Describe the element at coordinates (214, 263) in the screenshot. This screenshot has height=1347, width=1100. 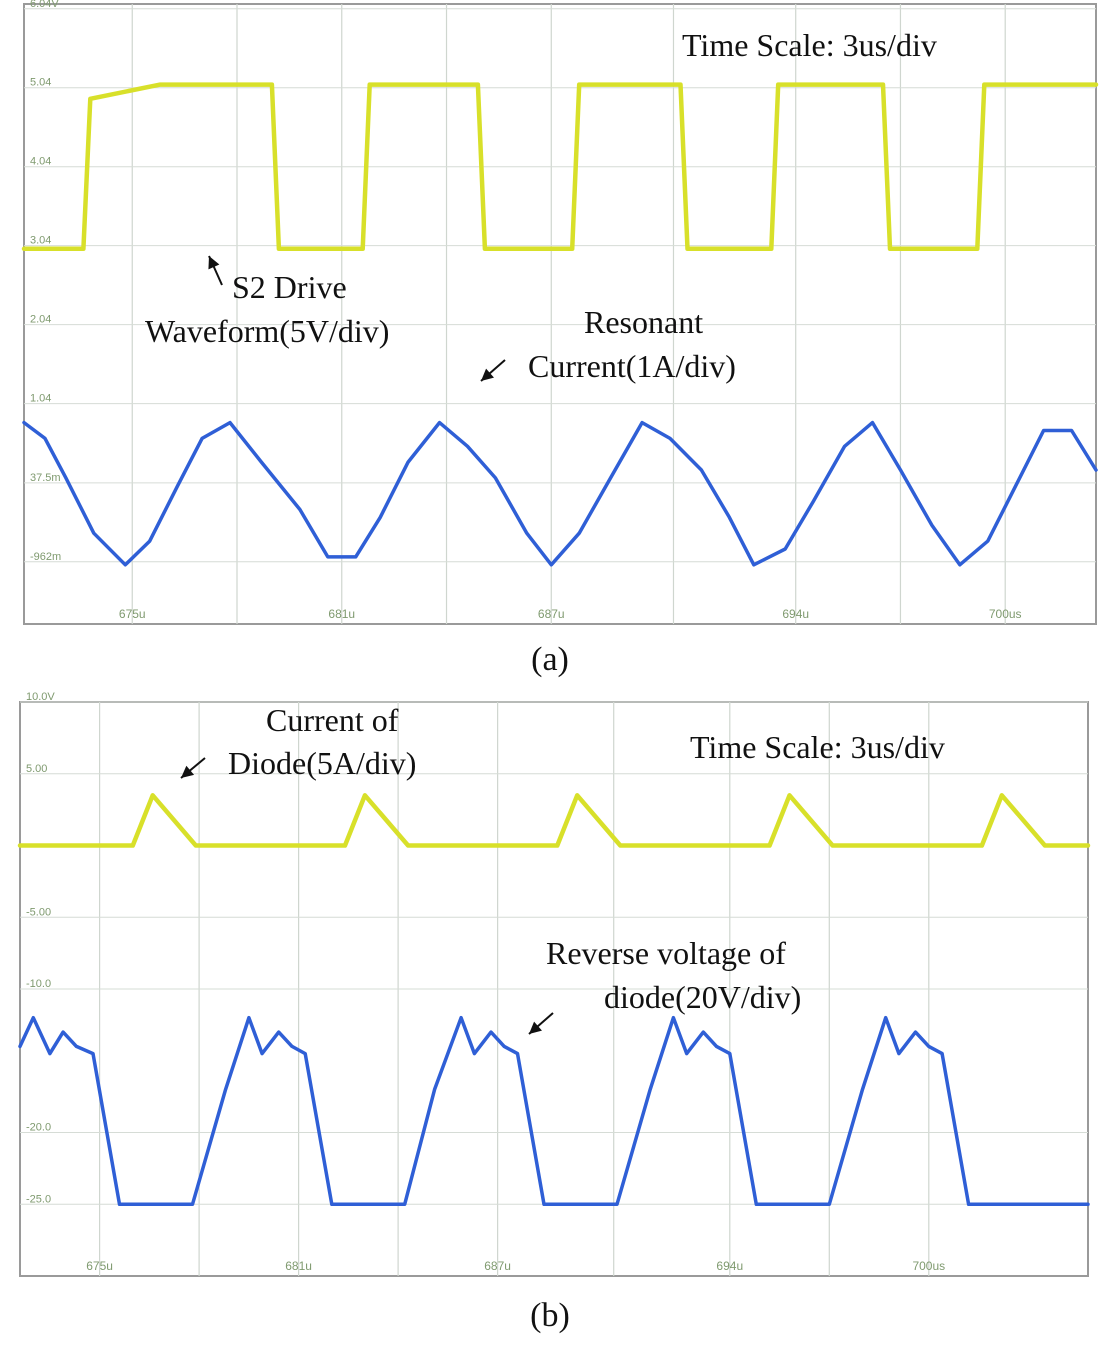
I see `s2-drive-arrow-head` at that location.